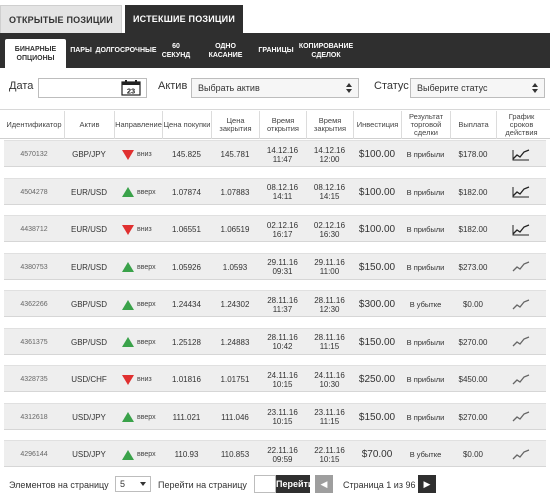 This screenshot has height=500, width=550. What do you see at coordinates (425, 454) in the screenshot?
I see `cell-trade-result: В убытке` at bounding box center [425, 454].